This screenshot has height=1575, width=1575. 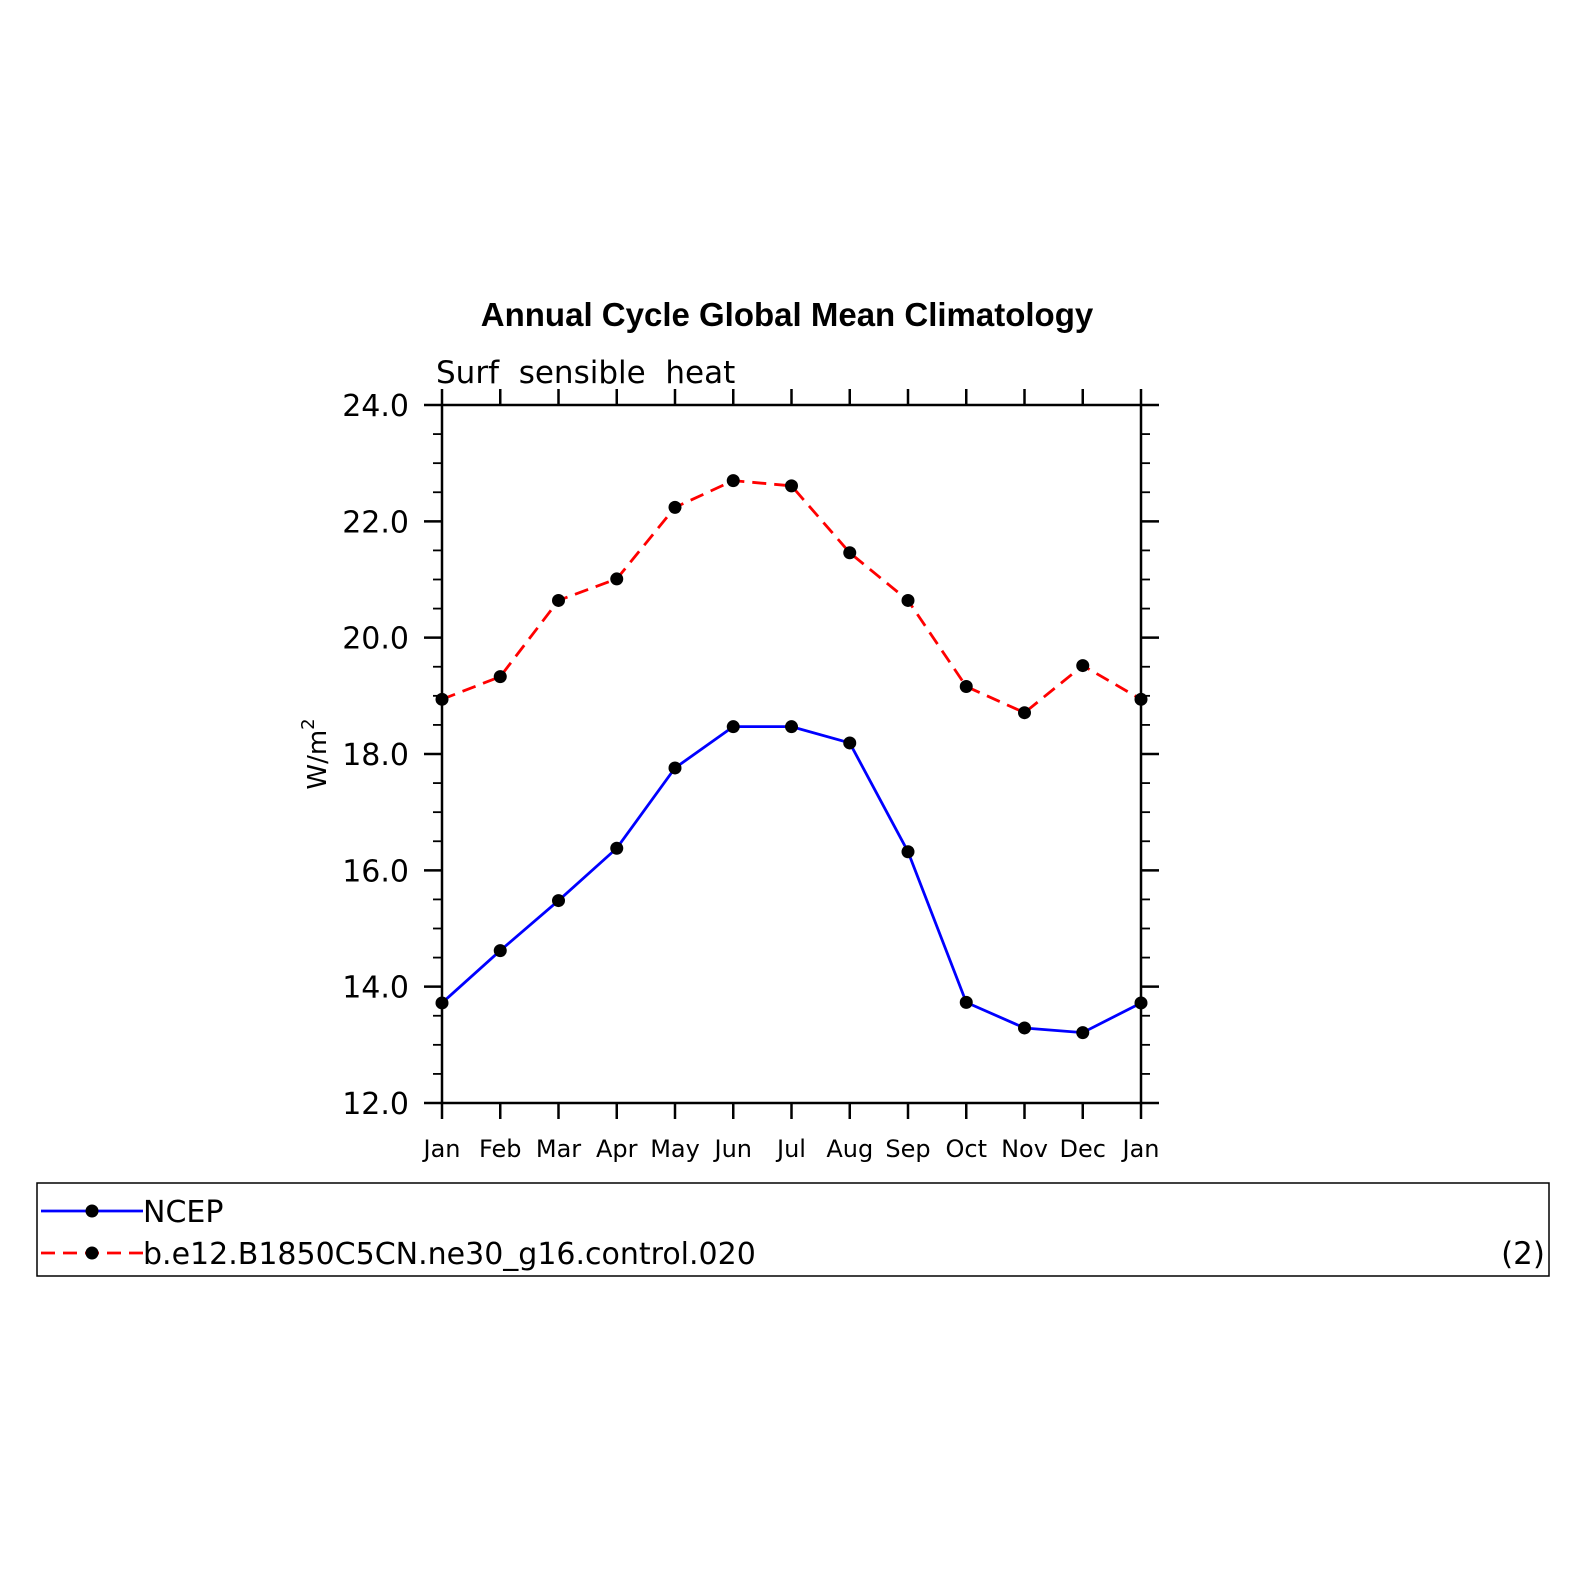 What do you see at coordinates (787, 314) in the screenshot?
I see `chart-title: Annual Cycle Global Mean Climatology` at bounding box center [787, 314].